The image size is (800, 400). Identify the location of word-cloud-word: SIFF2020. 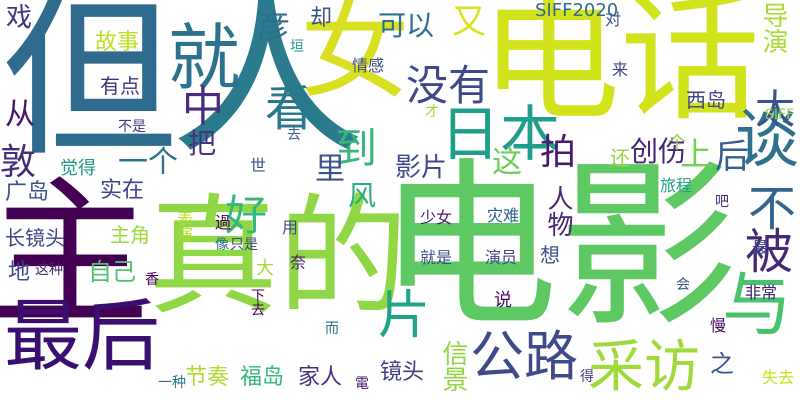
(577, 10).